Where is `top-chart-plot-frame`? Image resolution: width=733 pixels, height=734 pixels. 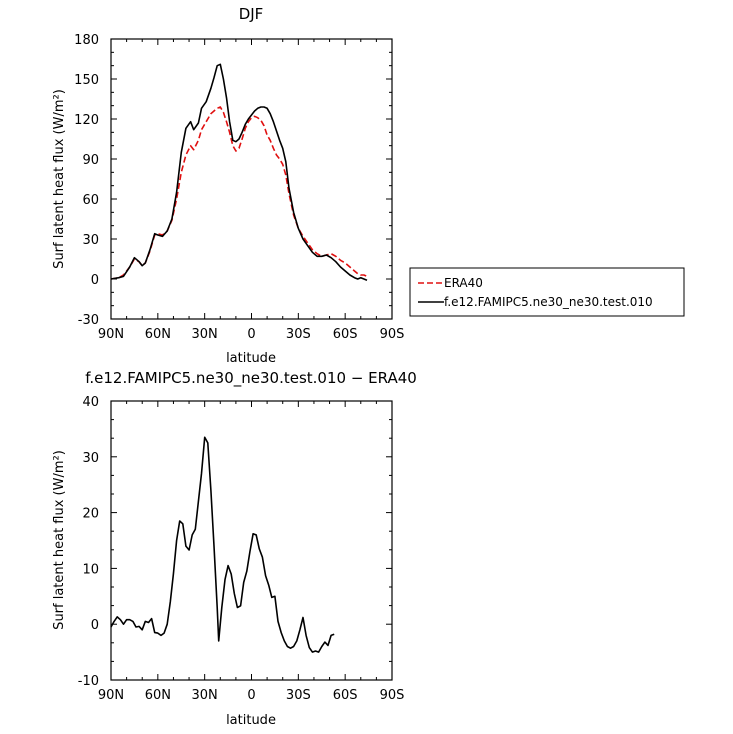 top-chart-plot-frame is located at coordinates (251, 179).